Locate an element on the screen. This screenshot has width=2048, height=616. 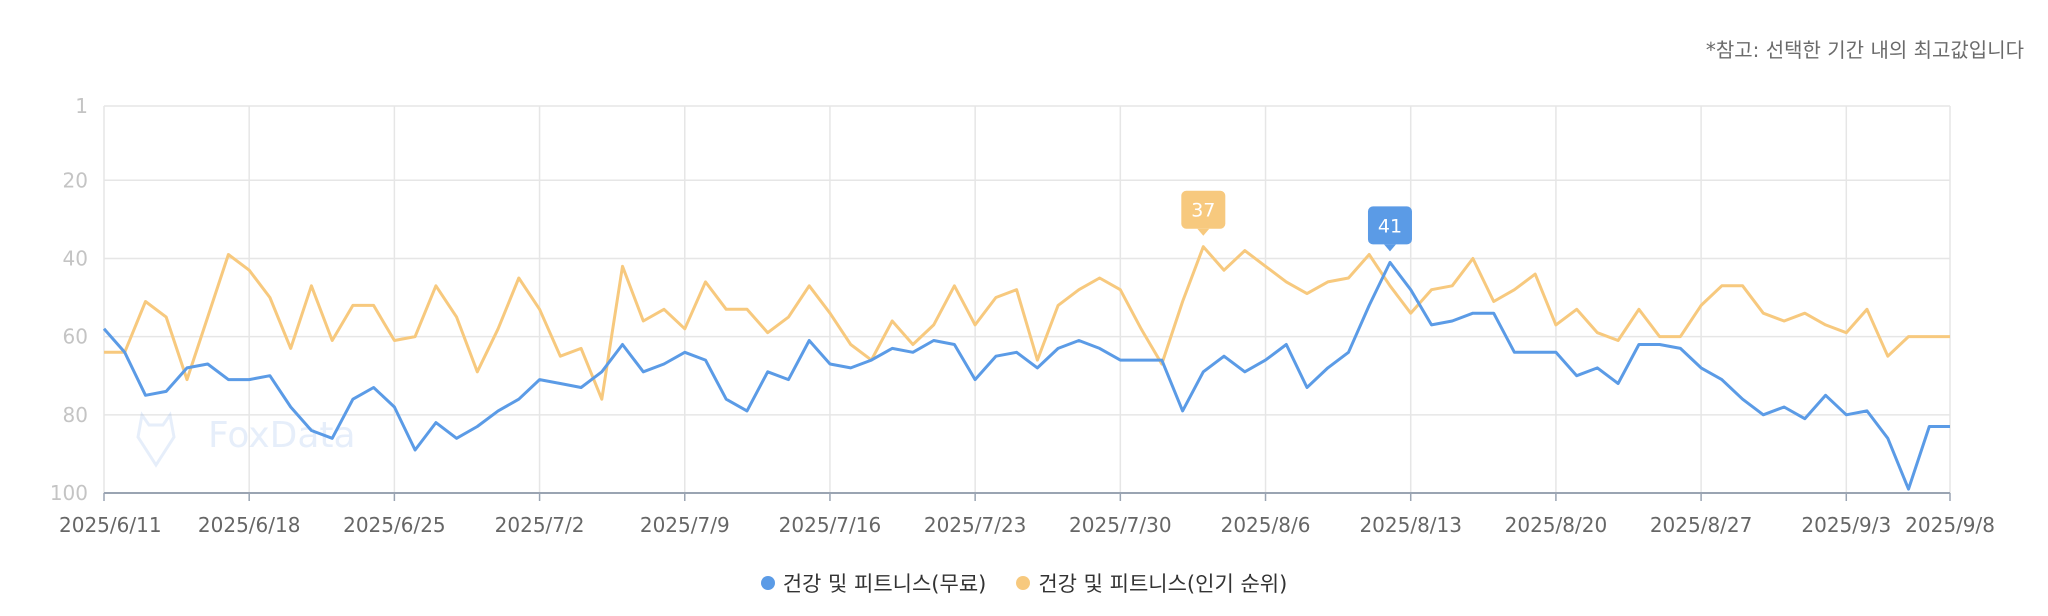
x-tick-label: 2025/6/11 is located at coordinates (110, 525).